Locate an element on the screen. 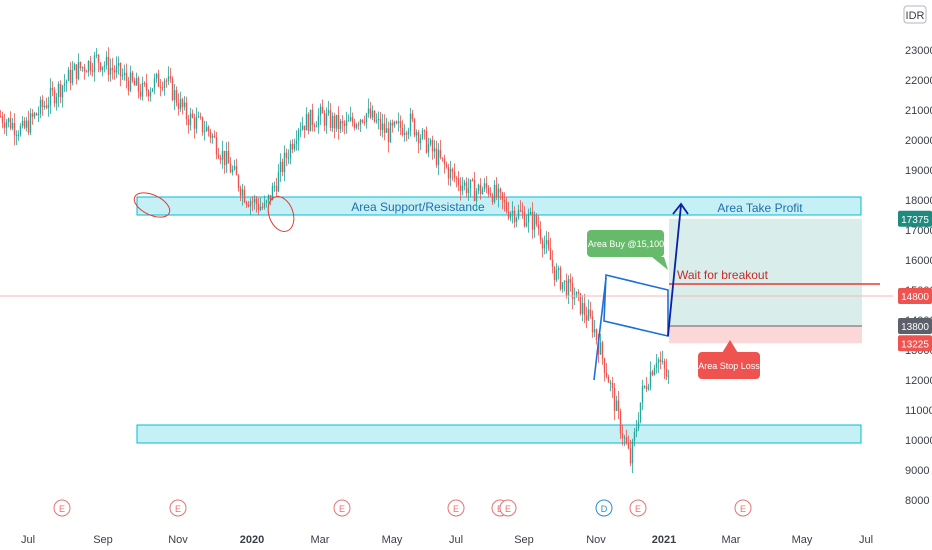  buy-bubble-pointer is located at coordinates (660, 263).